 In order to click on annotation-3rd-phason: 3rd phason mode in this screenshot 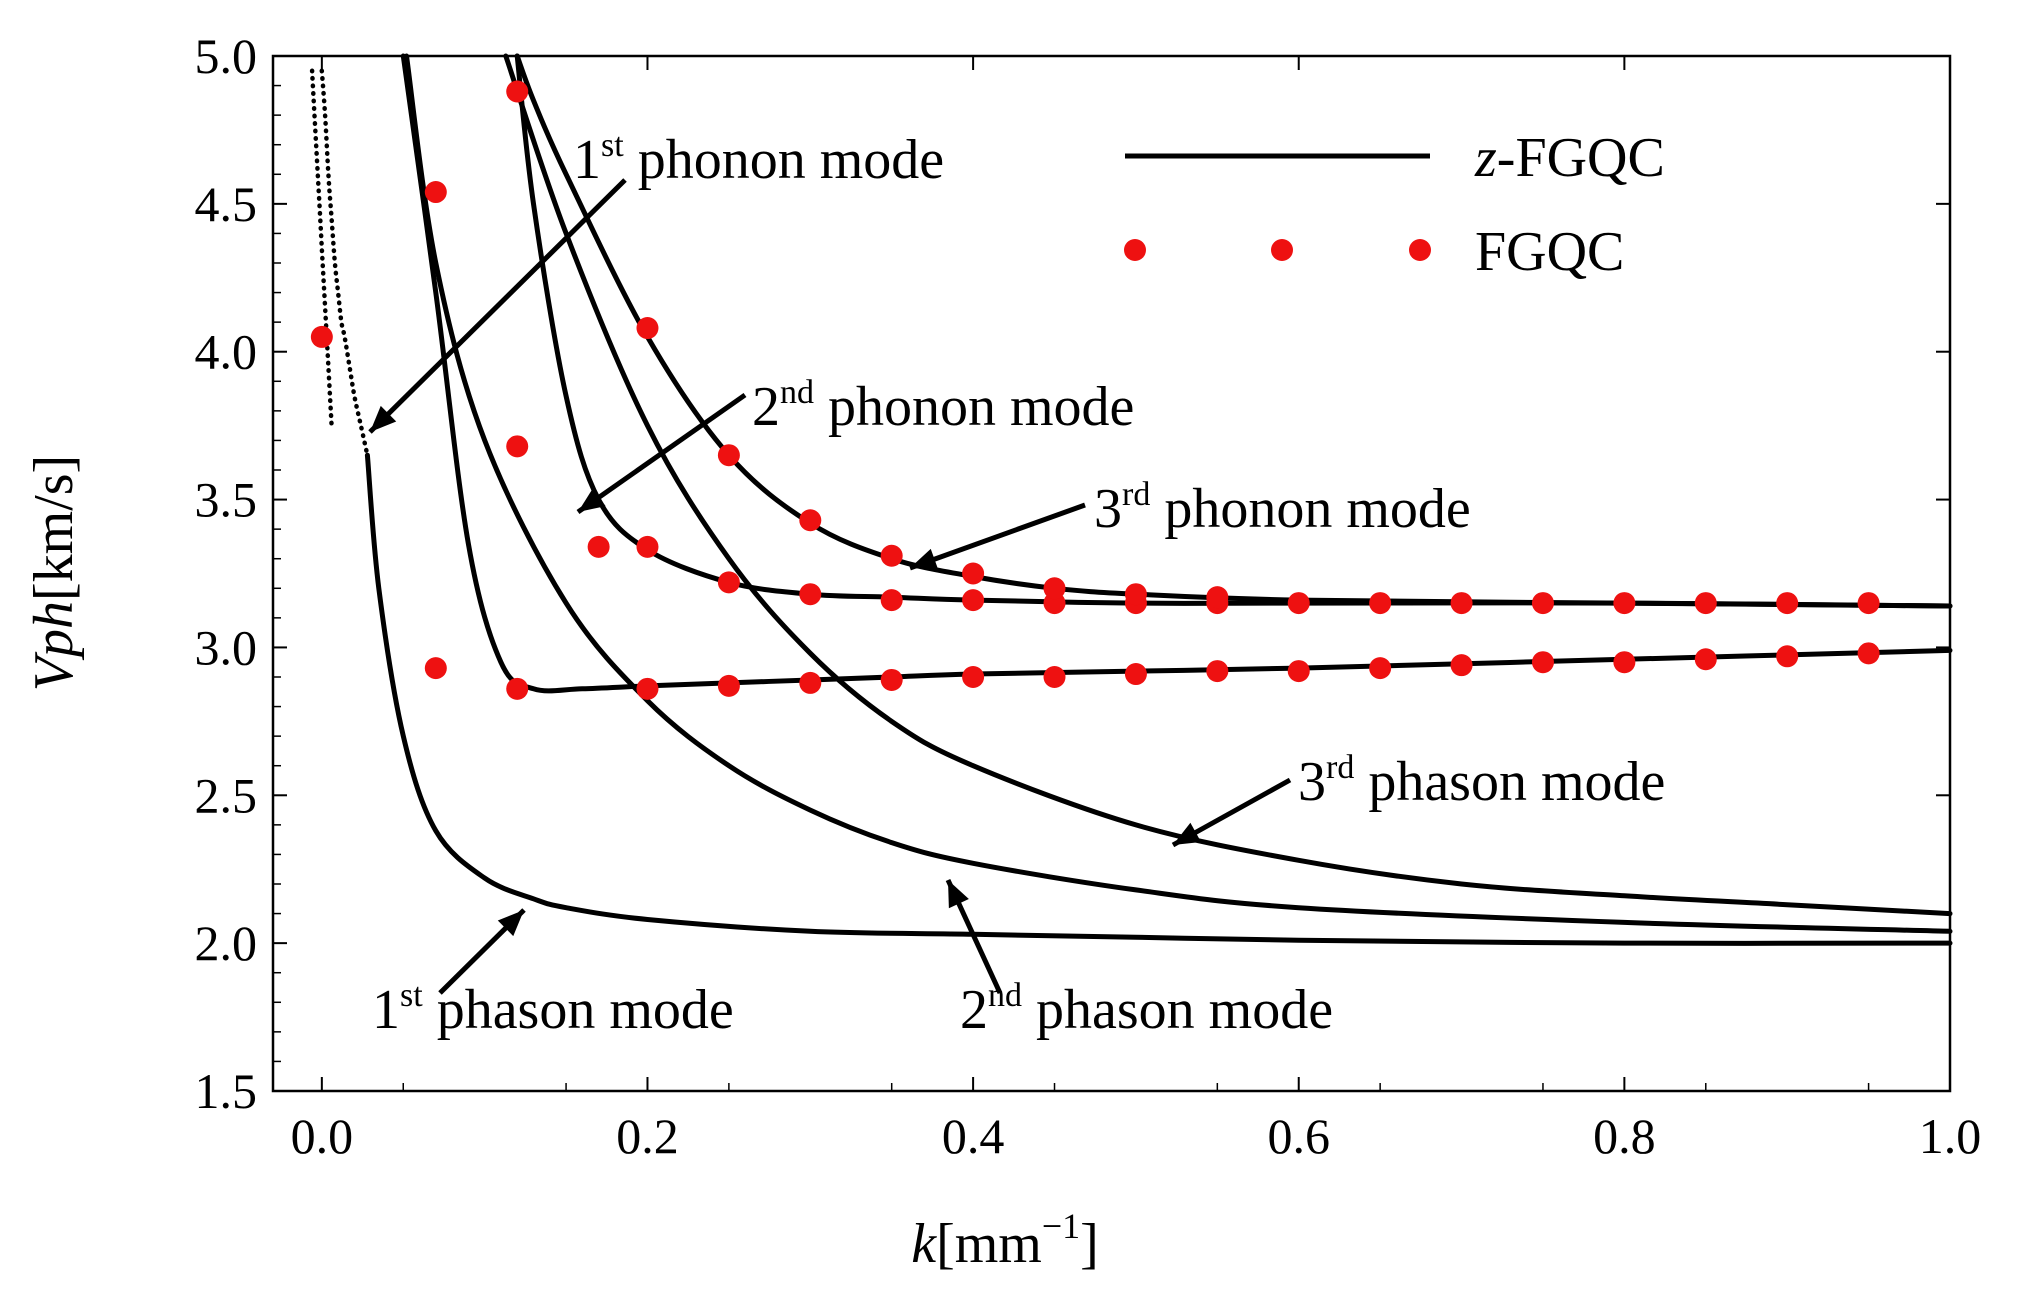, I will do `click(1481, 781)`.